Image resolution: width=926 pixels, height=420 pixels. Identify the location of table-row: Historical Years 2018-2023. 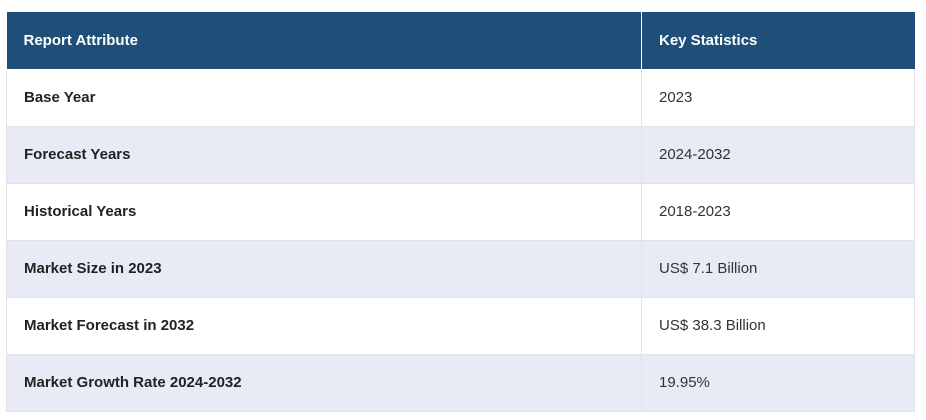
(460, 212).